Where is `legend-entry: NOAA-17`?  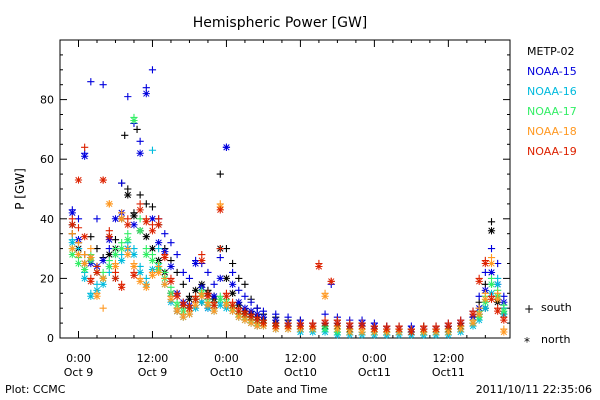
legend-entry: NOAA-17 is located at coordinates (552, 111).